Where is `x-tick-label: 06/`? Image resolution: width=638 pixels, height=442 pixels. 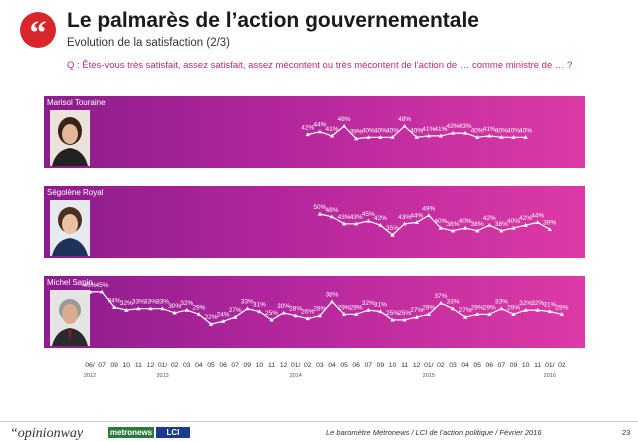 x-tick-label: 06/ is located at coordinates (90, 365).